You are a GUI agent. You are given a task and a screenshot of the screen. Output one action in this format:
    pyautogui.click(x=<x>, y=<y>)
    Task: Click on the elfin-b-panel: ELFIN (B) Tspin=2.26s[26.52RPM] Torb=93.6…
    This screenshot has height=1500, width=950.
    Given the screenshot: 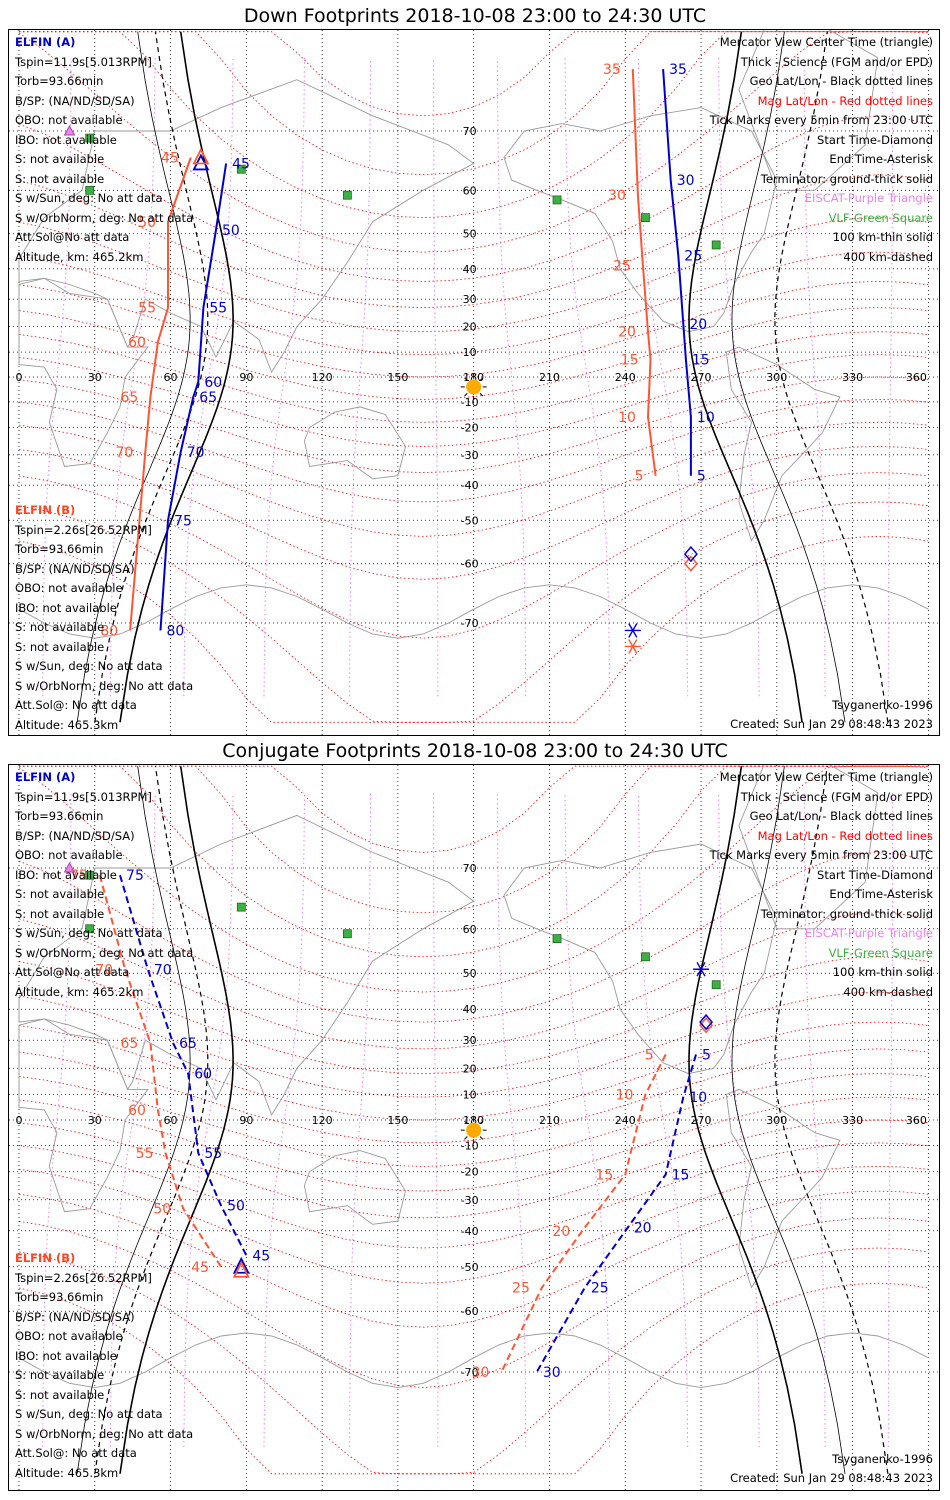 What is the action you would take?
    pyautogui.click(x=104, y=618)
    